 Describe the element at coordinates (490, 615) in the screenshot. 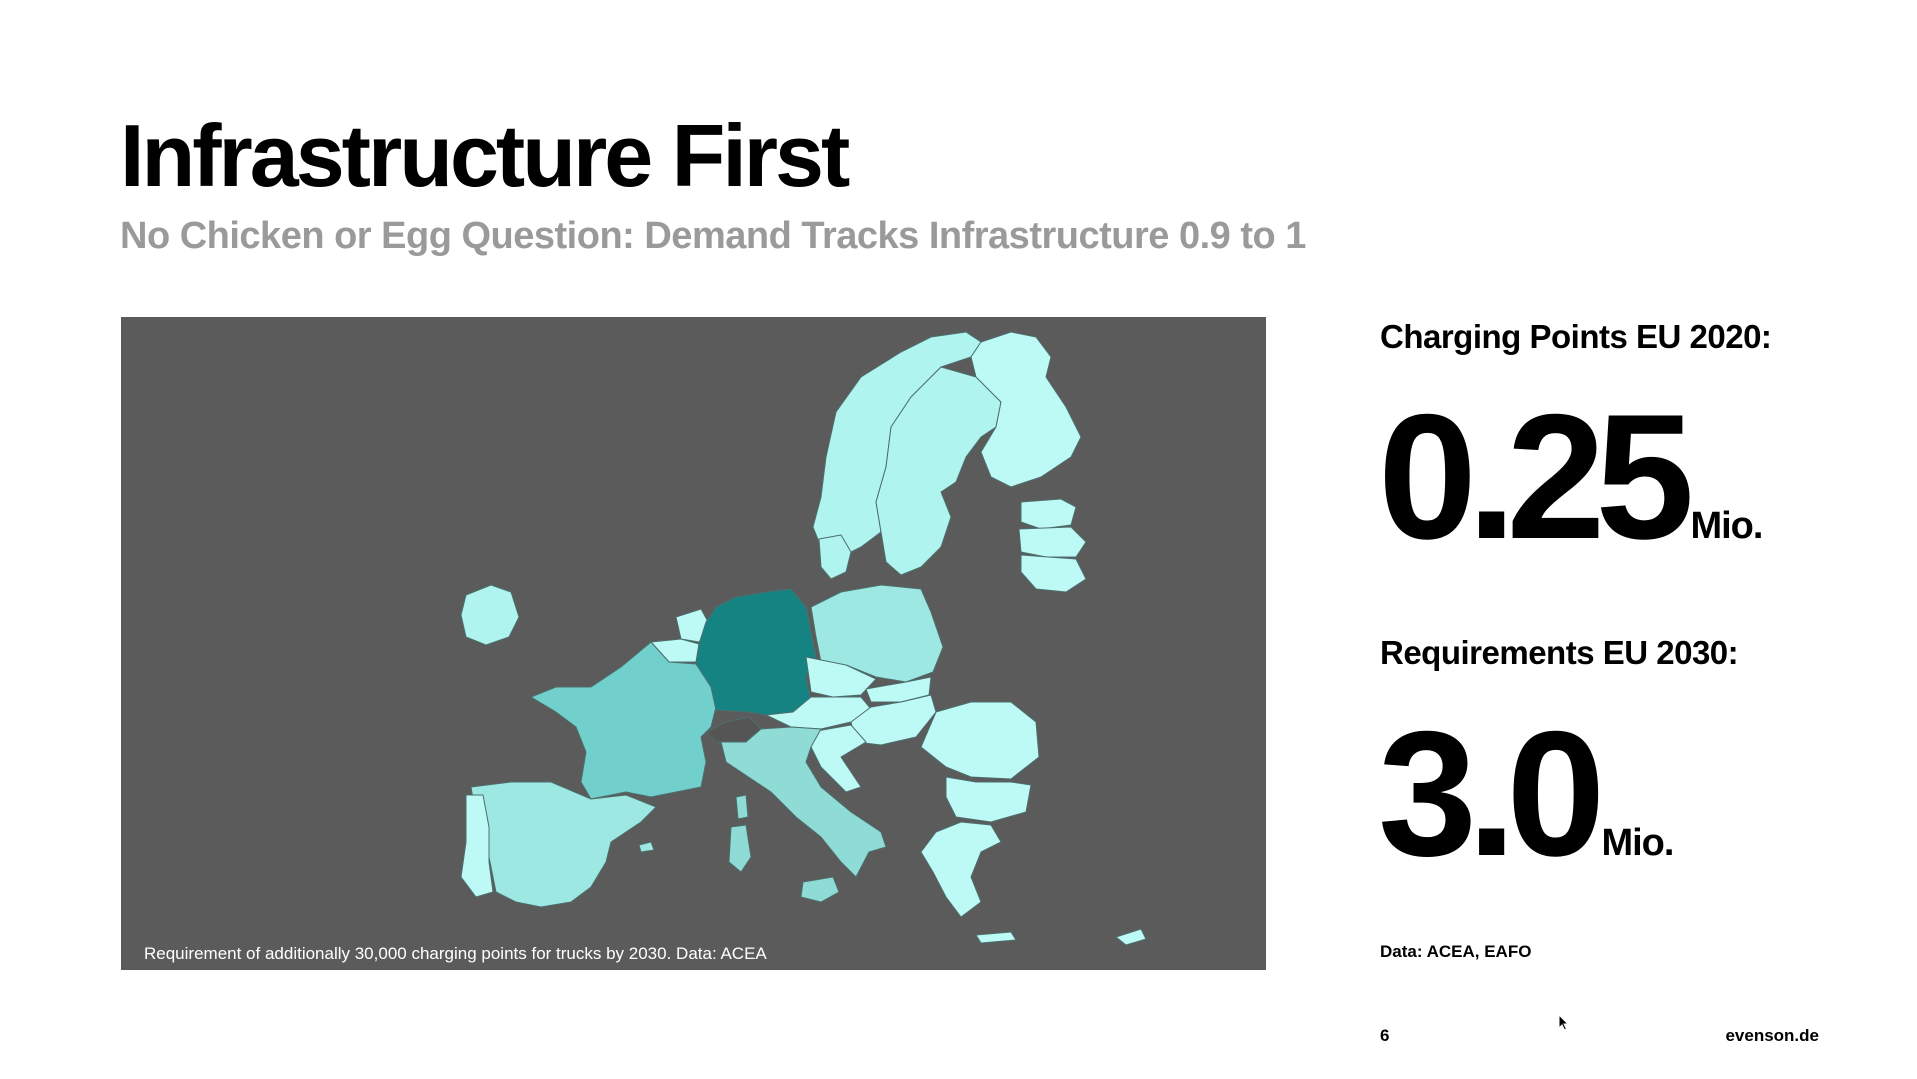

I see `country-ireland` at that location.